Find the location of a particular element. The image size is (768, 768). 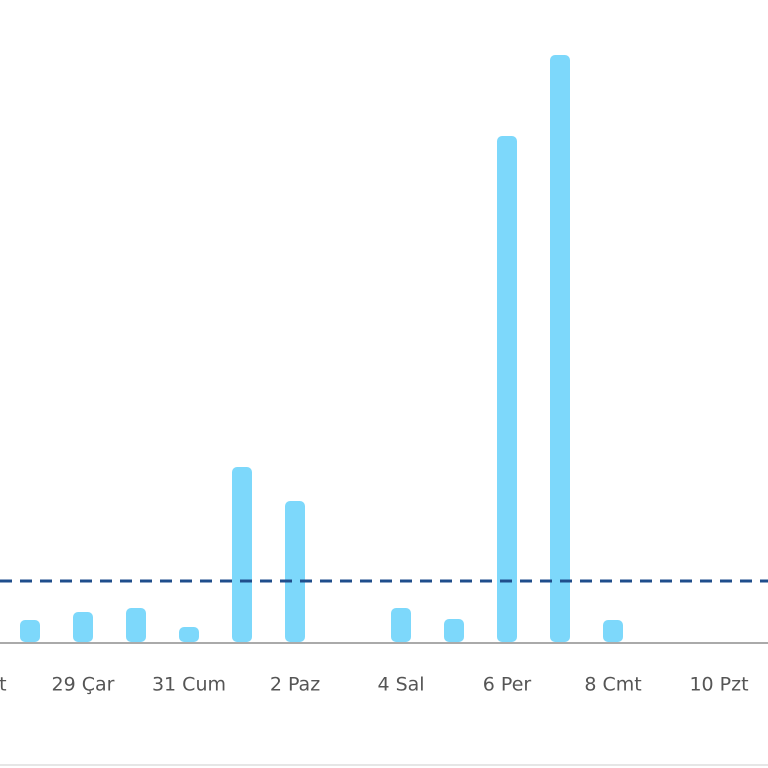

x-tick-label: 10 Pzt is located at coordinates (718, 685).